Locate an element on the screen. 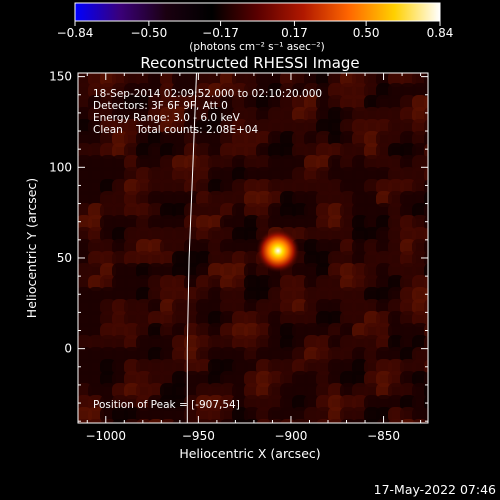 This screenshot has width=500, height=500. y-tick-label: 50 is located at coordinates (64, 258).